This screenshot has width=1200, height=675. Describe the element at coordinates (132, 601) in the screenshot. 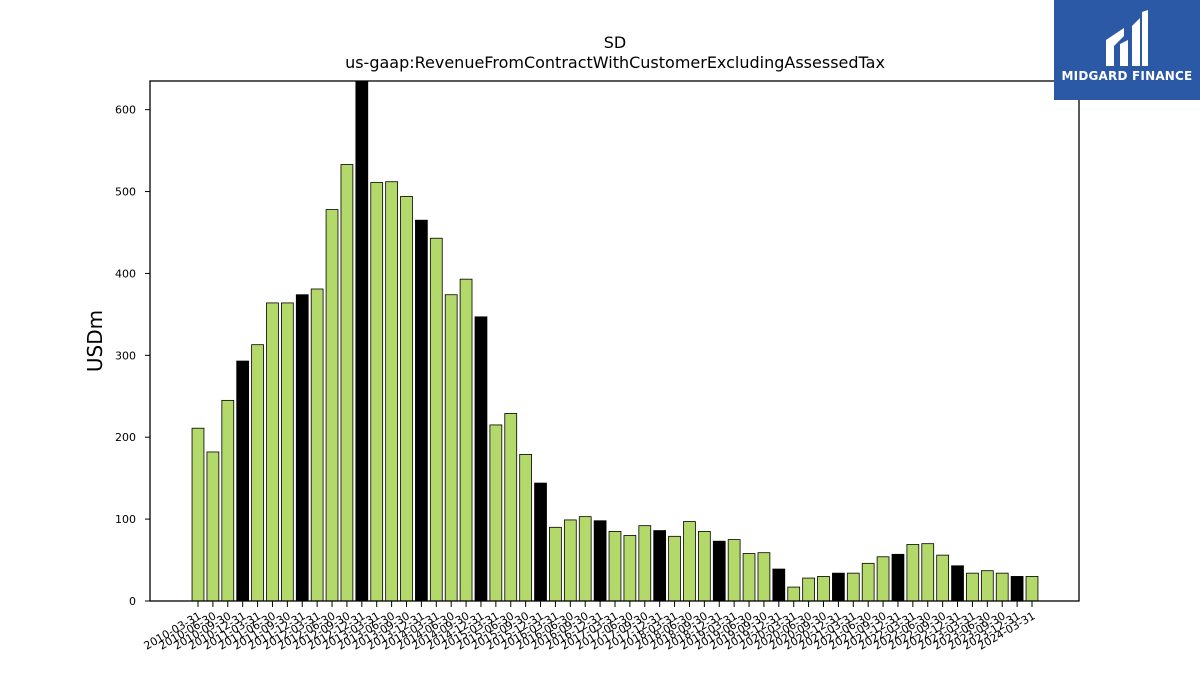

I see `y-tick-label: 0` at that location.